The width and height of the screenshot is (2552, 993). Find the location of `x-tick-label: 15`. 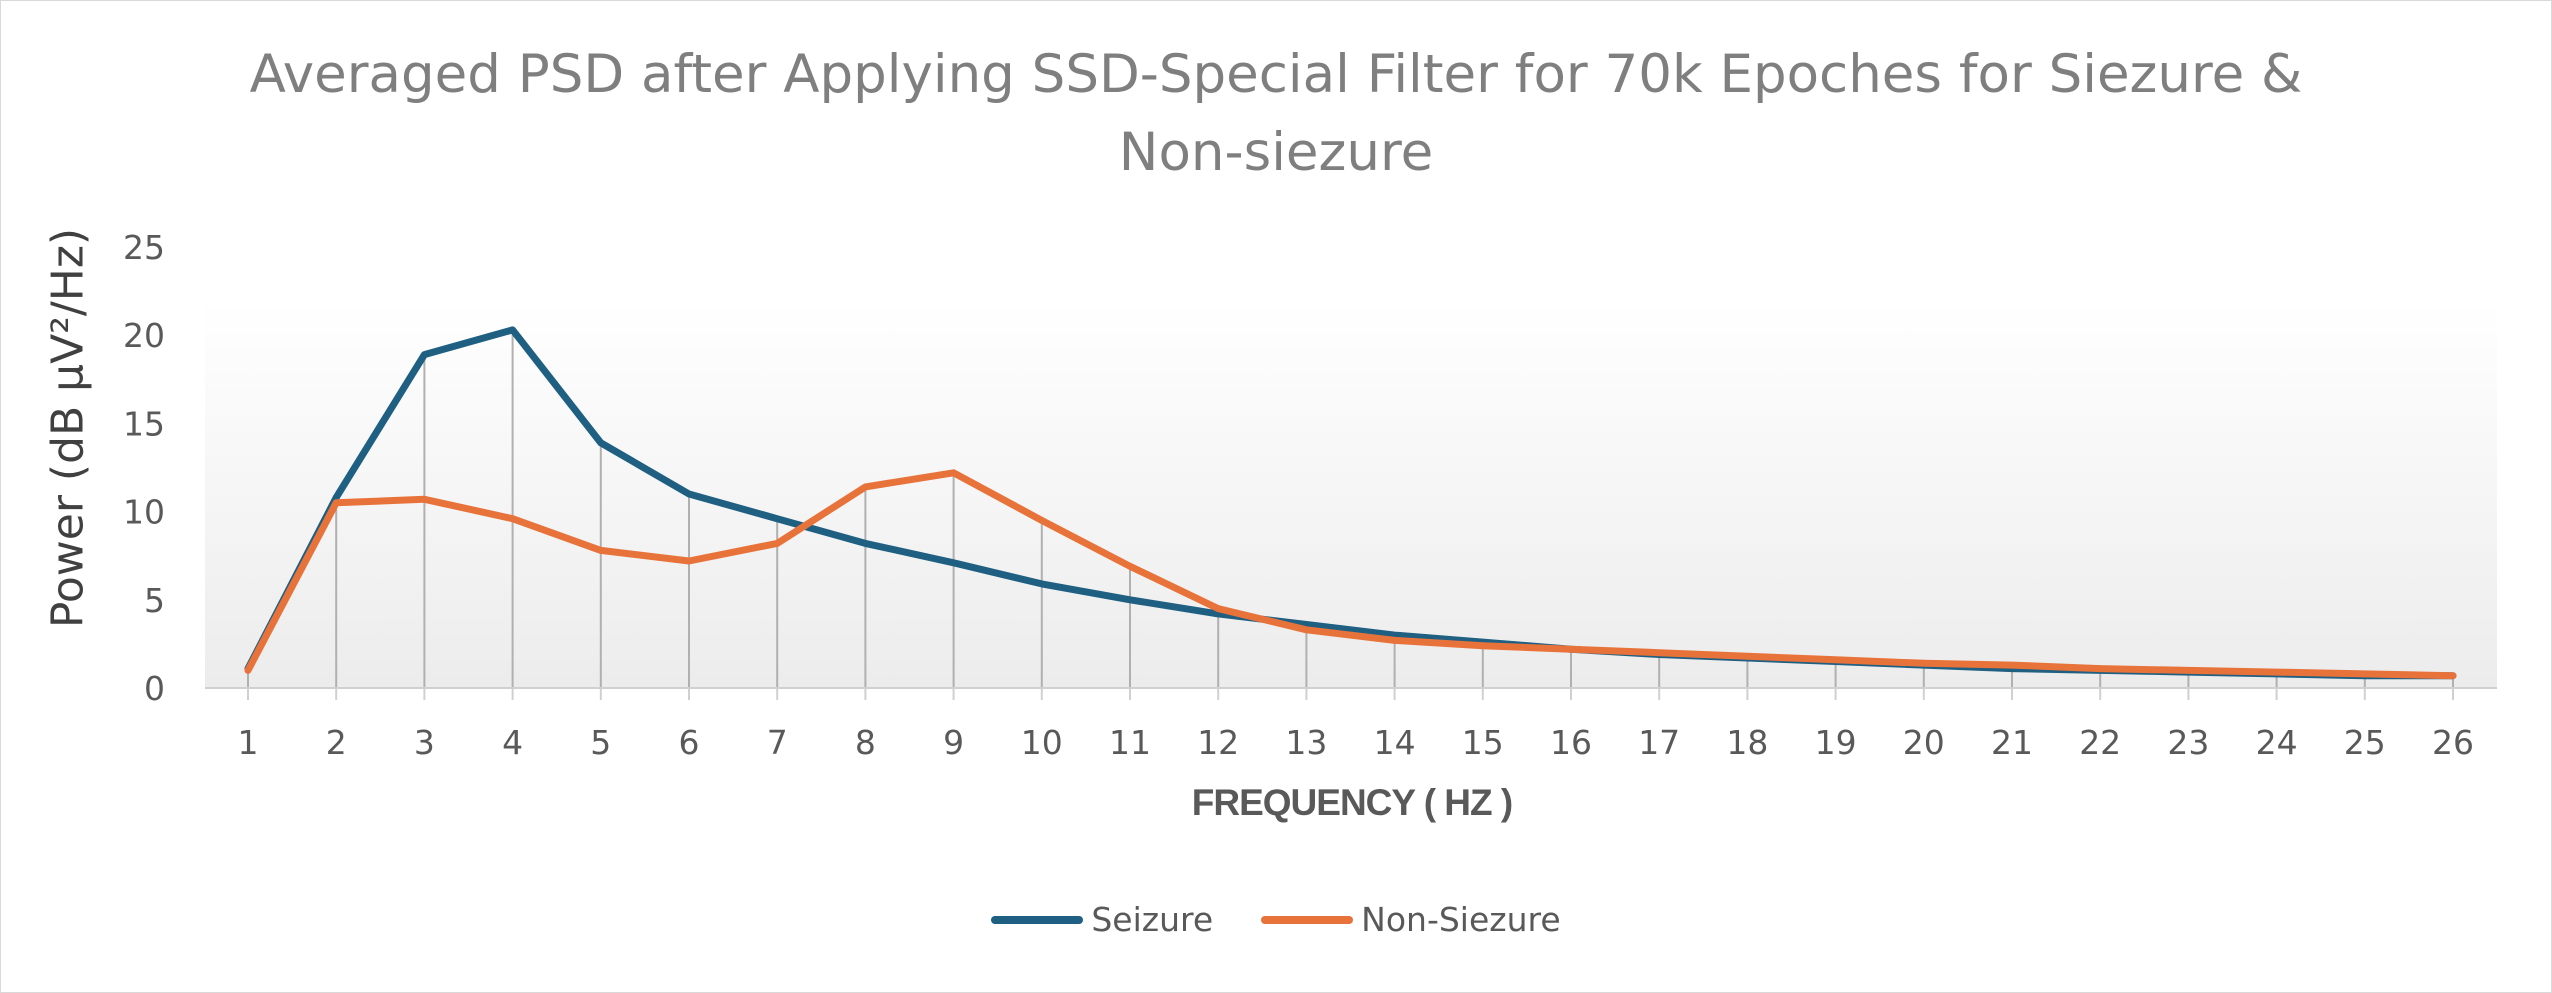

x-tick-label: 15 is located at coordinates (1483, 742).